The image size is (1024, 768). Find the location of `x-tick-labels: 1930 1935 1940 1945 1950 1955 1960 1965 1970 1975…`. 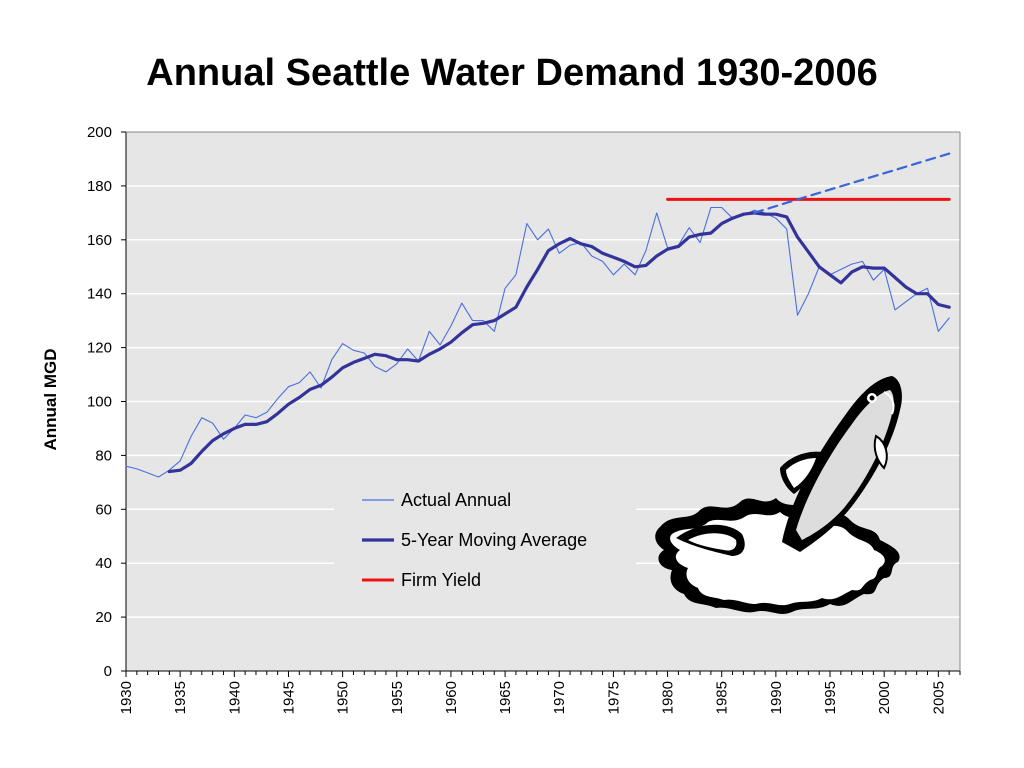

x-tick-labels: 1930 1935 1940 1945 1950 1955 1960 1965 1970 1975… is located at coordinates (532, 697).